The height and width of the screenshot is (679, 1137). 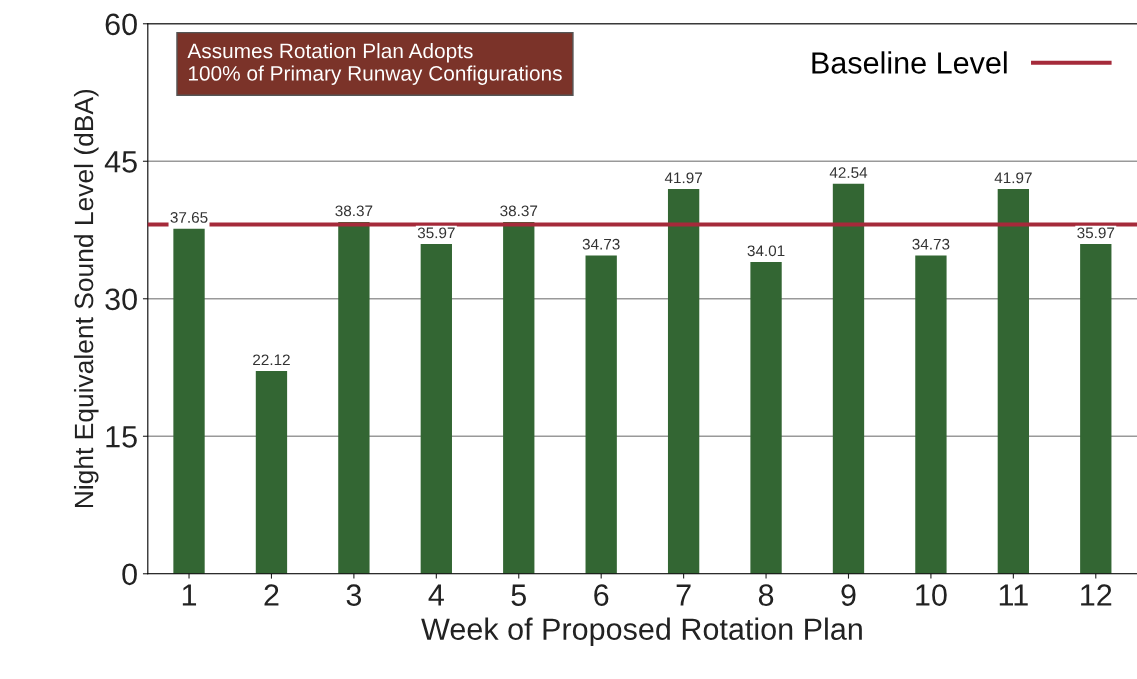 What do you see at coordinates (931, 595) in the screenshot?
I see `x-tick-label: 10` at bounding box center [931, 595].